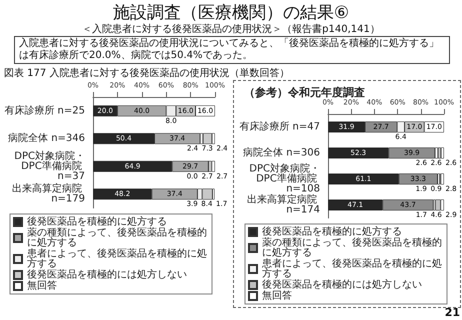  What do you see at coordinates (231, 13) in the screenshot?
I see `chart-title: 施設調査（医療機関）の結果⑥` at bounding box center [231, 13].